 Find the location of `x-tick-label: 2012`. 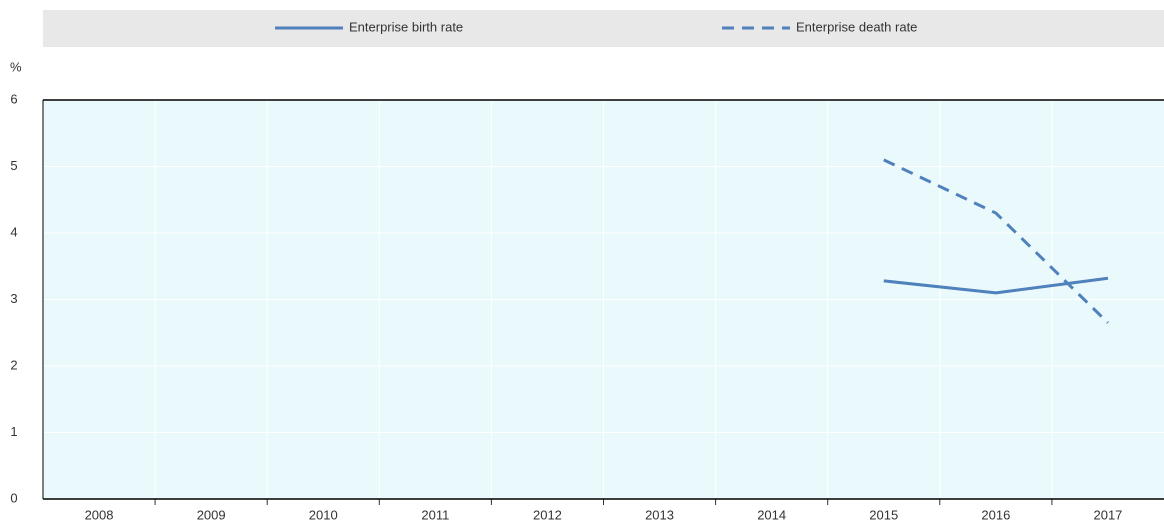

x-tick-label: 2012 is located at coordinates (547, 514).